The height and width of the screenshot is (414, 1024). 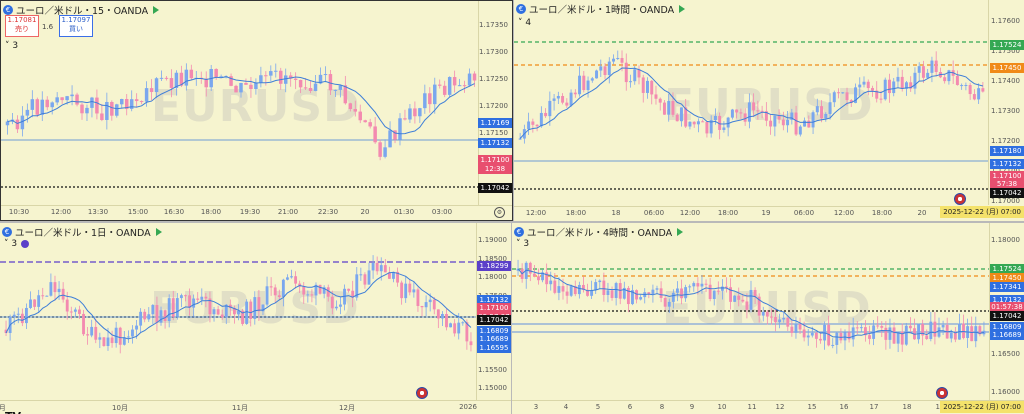 What do you see at coordinates (768, 407) in the screenshot?
I see `time-axis: 3 4 5 6 8 9 10 11 12 15 16 17 18 19` at bounding box center [768, 407].